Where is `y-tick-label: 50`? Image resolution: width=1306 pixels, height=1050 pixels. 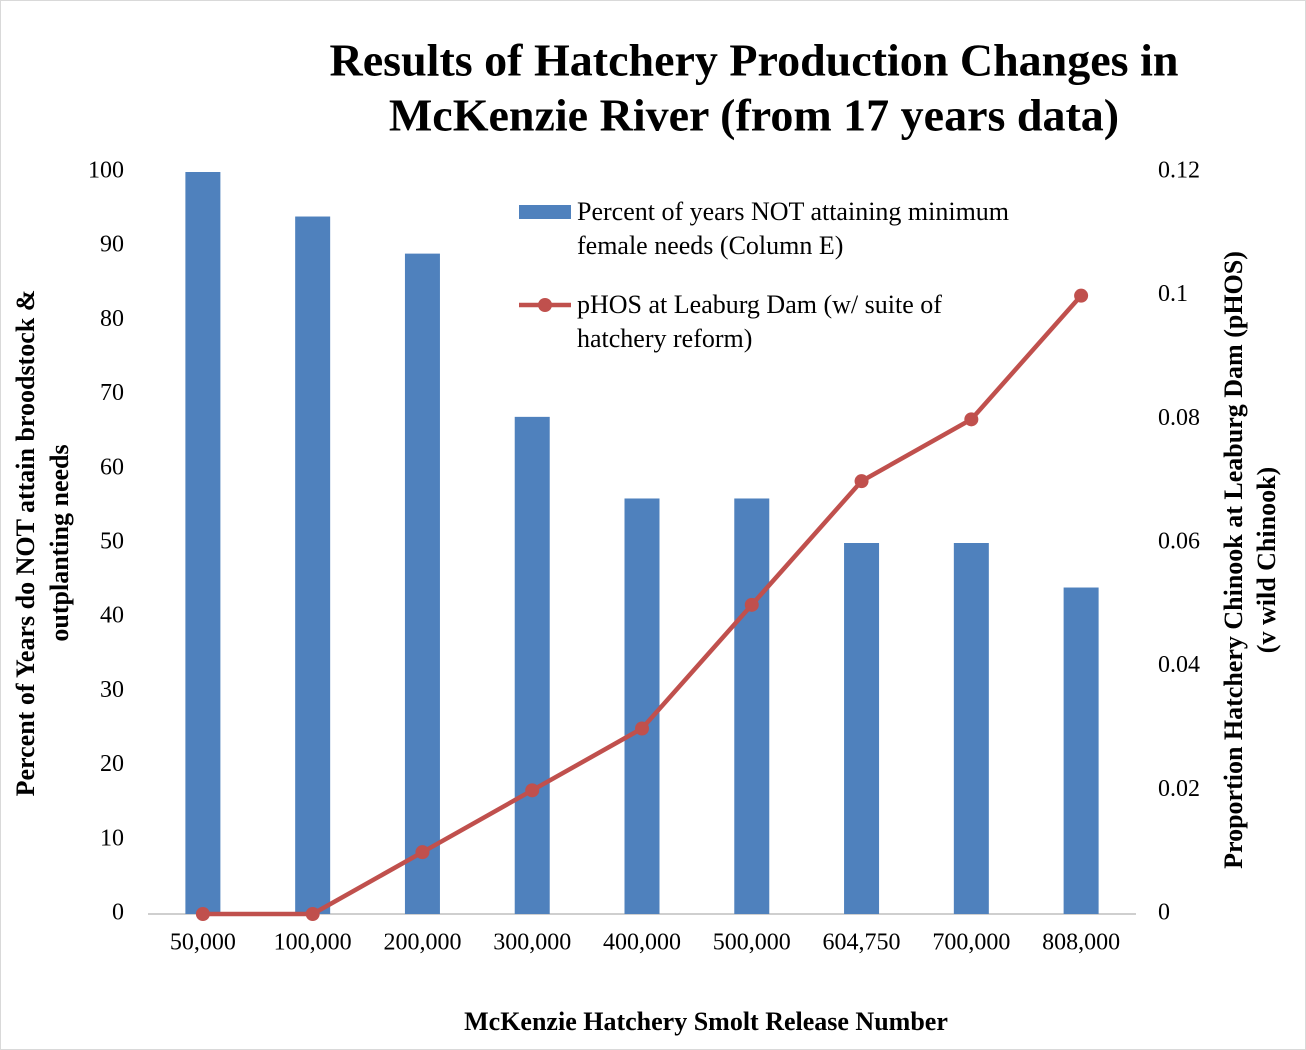
y-tick-label: 50 is located at coordinates (112, 542).